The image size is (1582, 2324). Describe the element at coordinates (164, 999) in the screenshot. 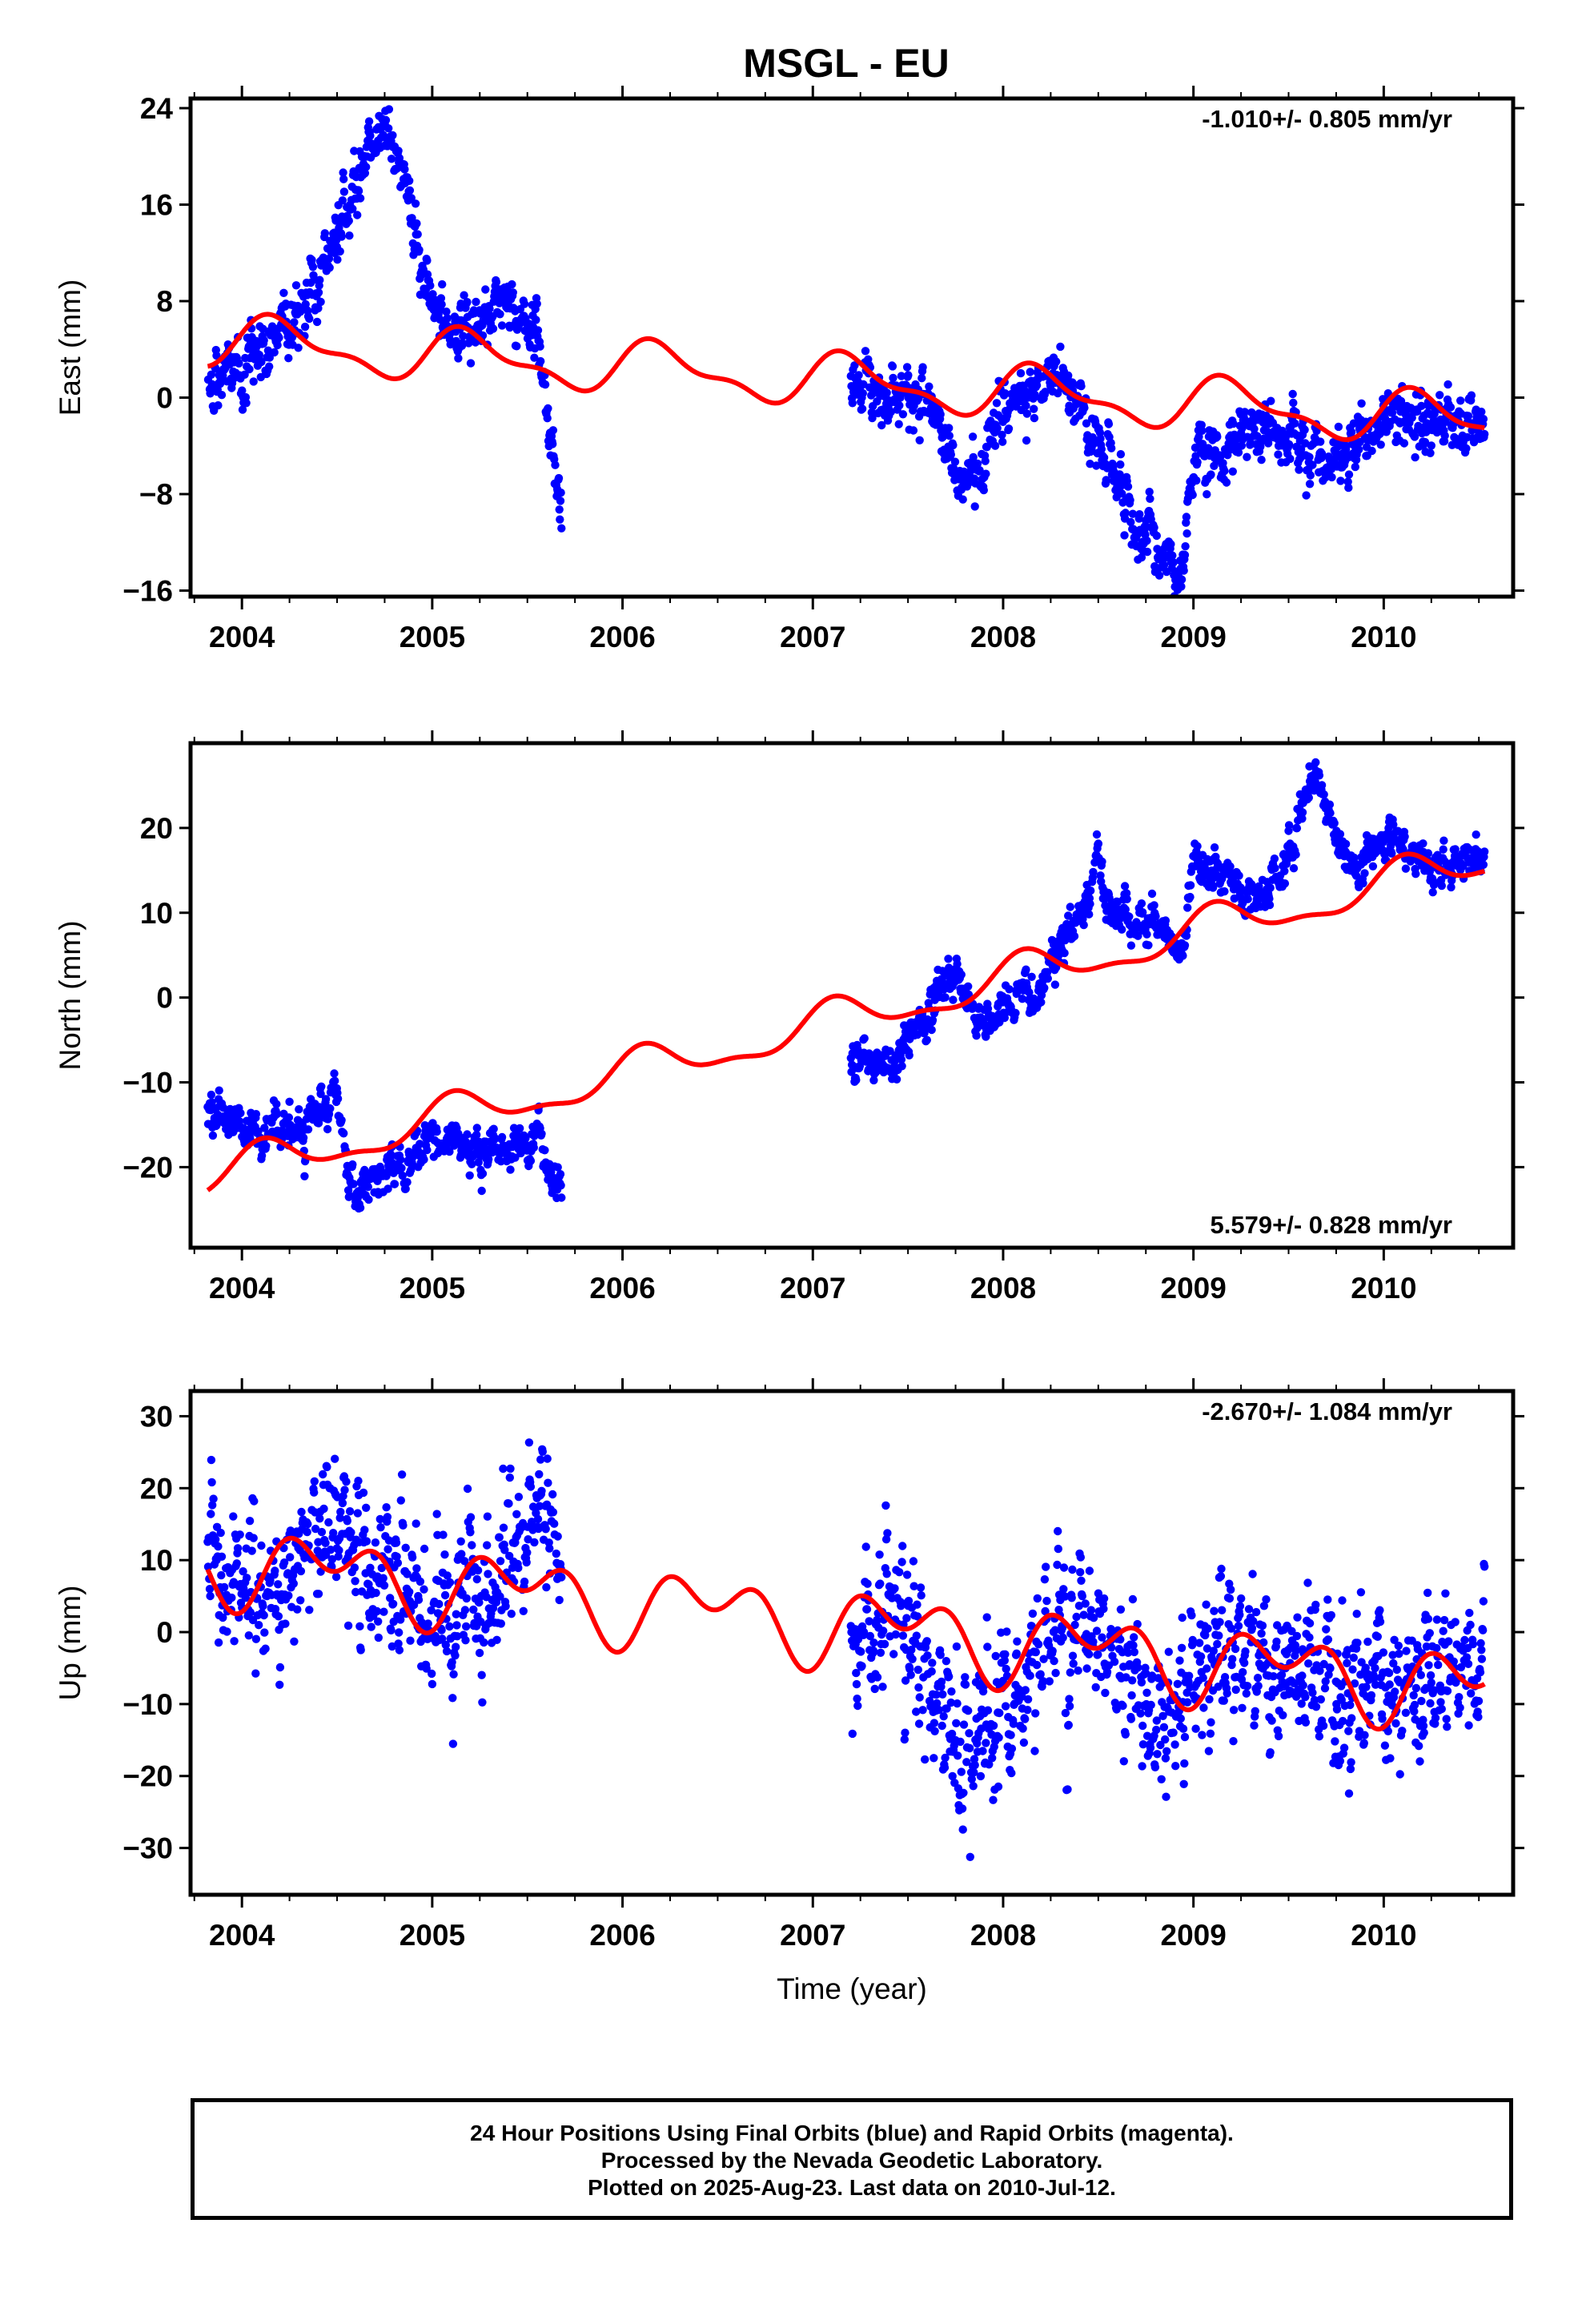

I see `y-tick-label: 0` at that location.